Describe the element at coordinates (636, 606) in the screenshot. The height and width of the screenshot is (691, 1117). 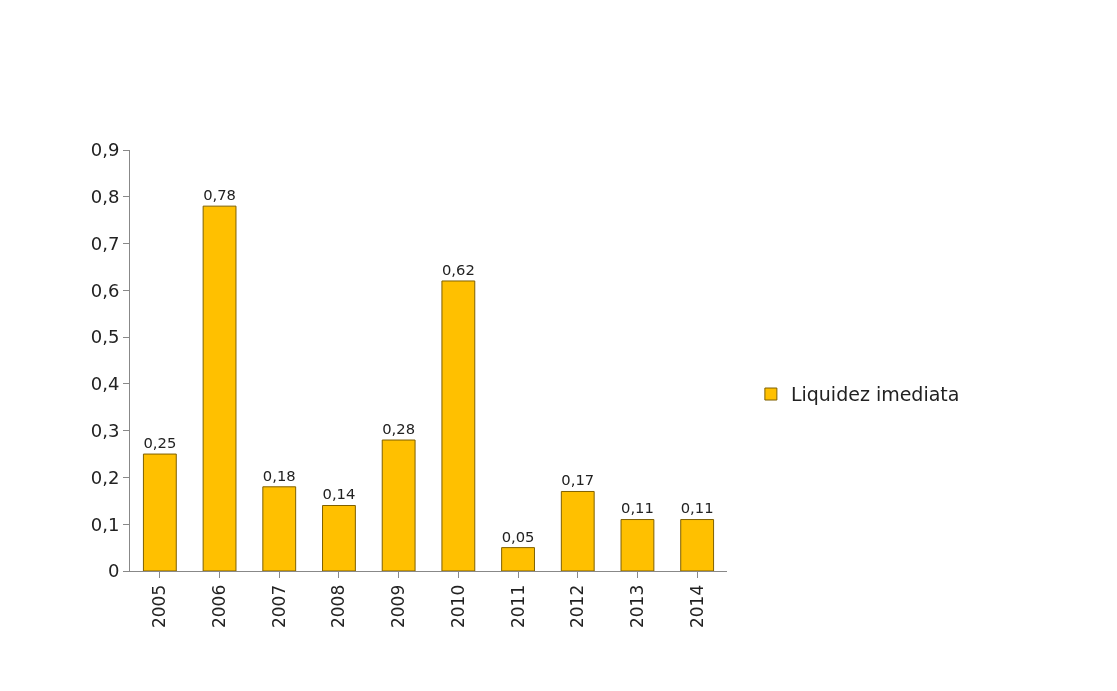
I see `x-tick-label: 2013` at that location.